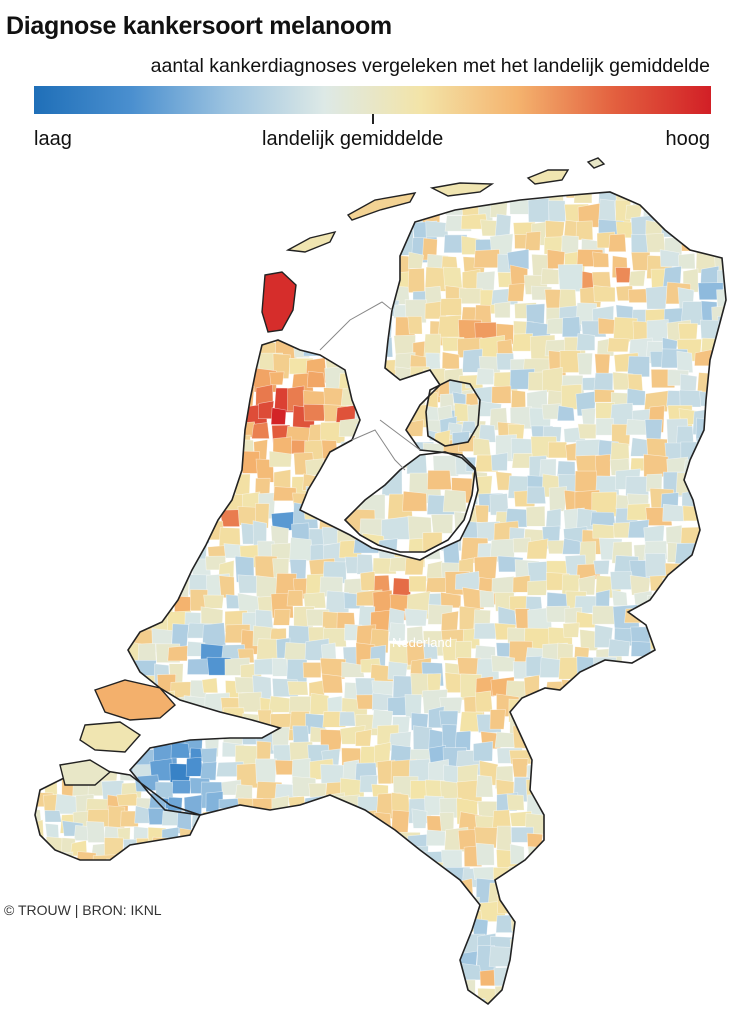 The height and width of the screenshot is (1024, 734). I want to click on source-credit: © TROUW | BRON: IKNL, so click(83, 910).